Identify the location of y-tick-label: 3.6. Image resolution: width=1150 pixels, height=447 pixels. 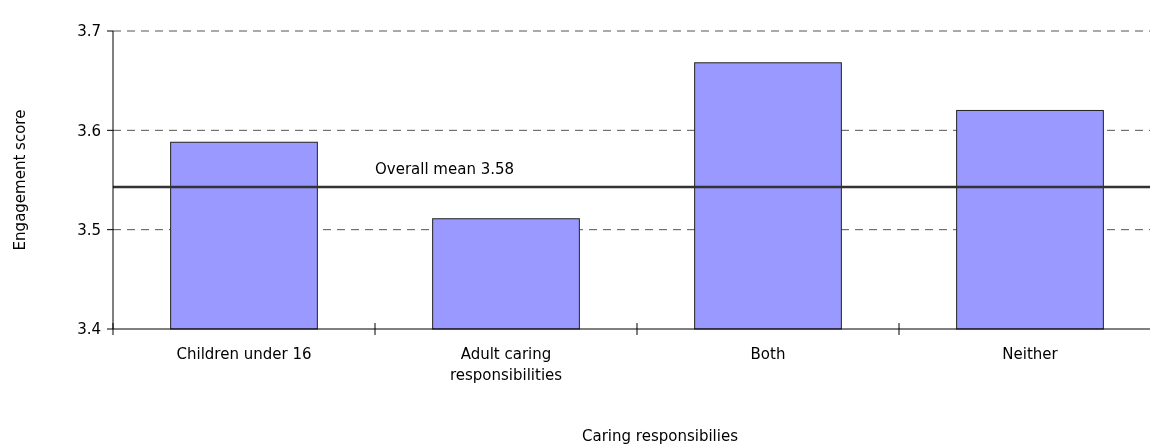
(89, 130).